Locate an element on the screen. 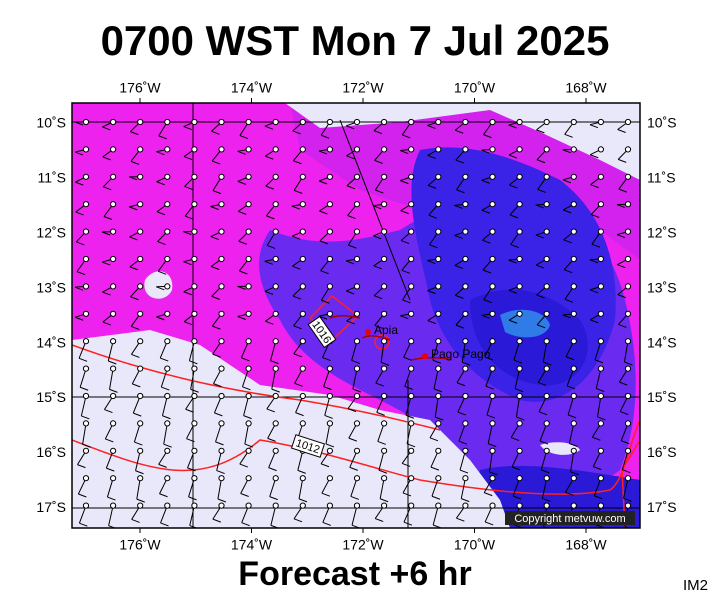 This screenshot has width=711, height=600. lon-label: 176˚W is located at coordinates (140, 545).